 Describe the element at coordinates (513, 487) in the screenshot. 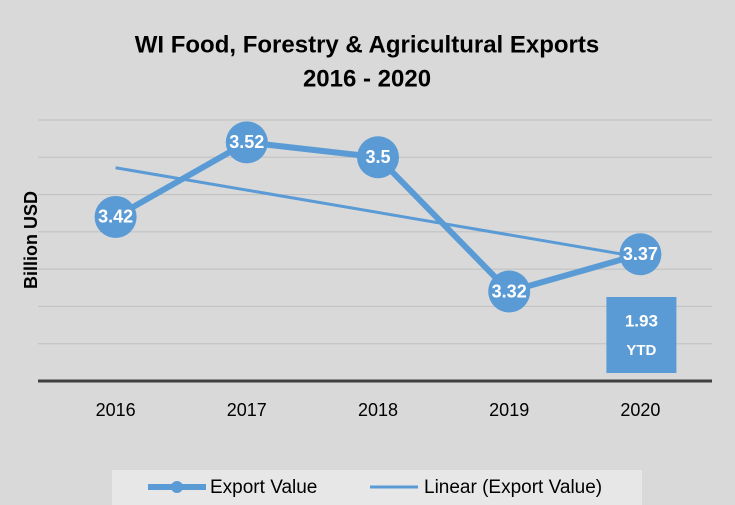

I see `legend-trend-label: Linear (Export Value)` at that location.